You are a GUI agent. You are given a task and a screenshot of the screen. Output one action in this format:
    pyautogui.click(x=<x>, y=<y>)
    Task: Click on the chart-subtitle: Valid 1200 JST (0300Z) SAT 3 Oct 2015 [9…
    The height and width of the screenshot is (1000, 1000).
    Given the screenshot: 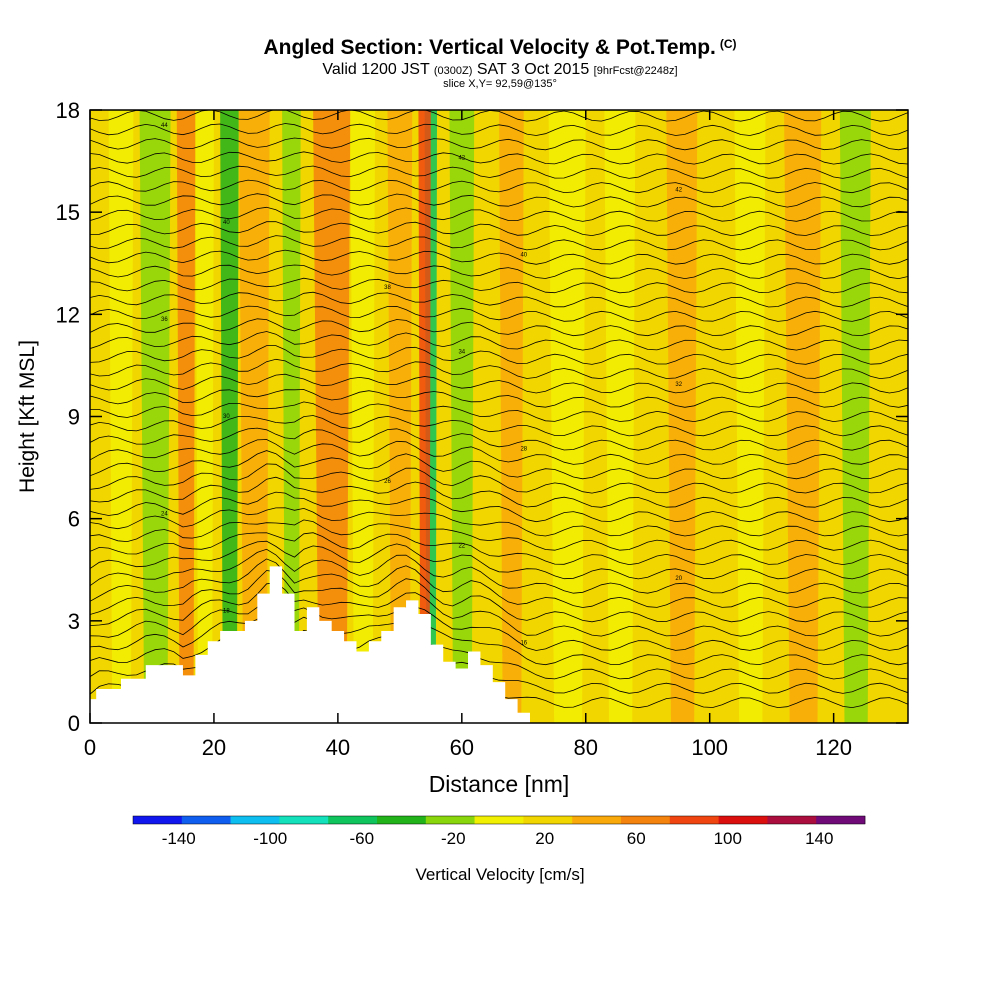 What is the action you would take?
    pyautogui.click(x=500, y=70)
    